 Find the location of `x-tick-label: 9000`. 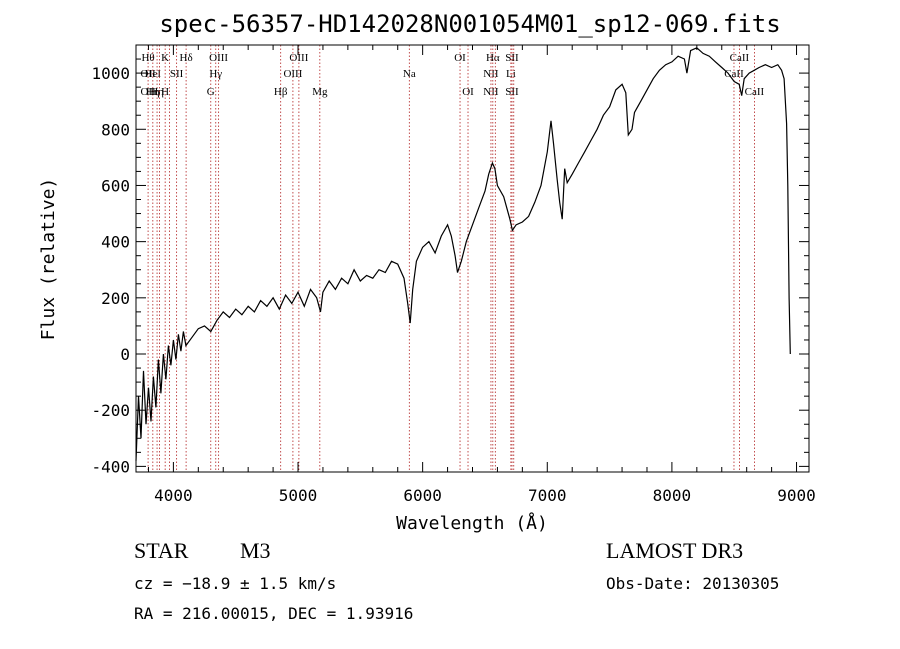

x-tick-label: 9000 is located at coordinates (796, 495).